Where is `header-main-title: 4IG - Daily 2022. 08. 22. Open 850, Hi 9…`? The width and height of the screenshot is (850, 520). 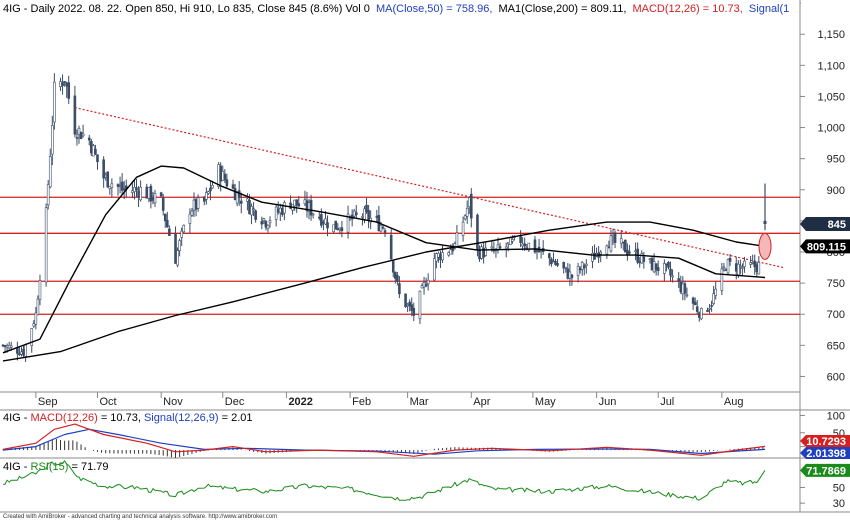
header-main-title: 4IG - Daily 2022. 08. 22. Open 850, Hi 9… is located at coordinates (186, 9).